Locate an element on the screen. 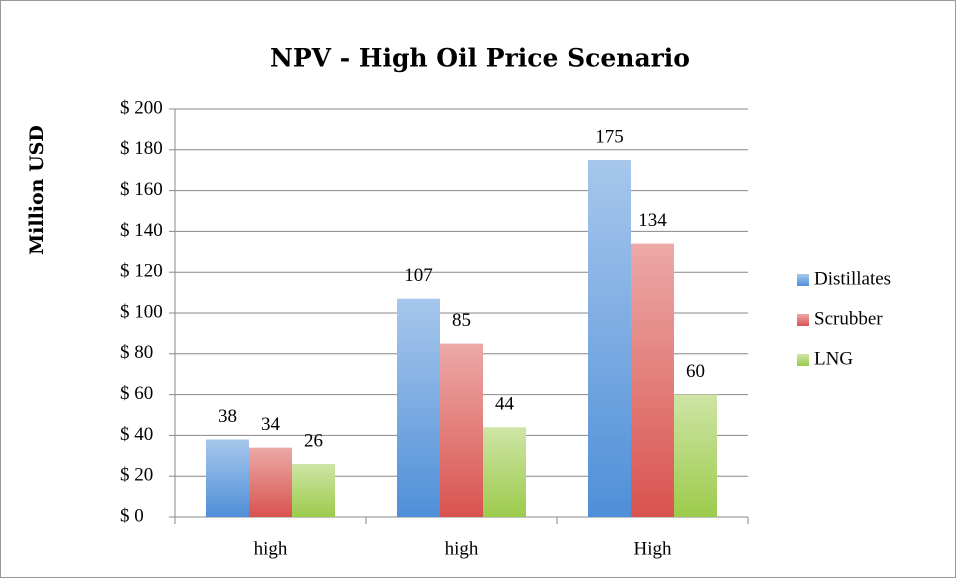 This screenshot has width=956, height=578. y-tick-label: $ 0 is located at coordinates (132, 515).